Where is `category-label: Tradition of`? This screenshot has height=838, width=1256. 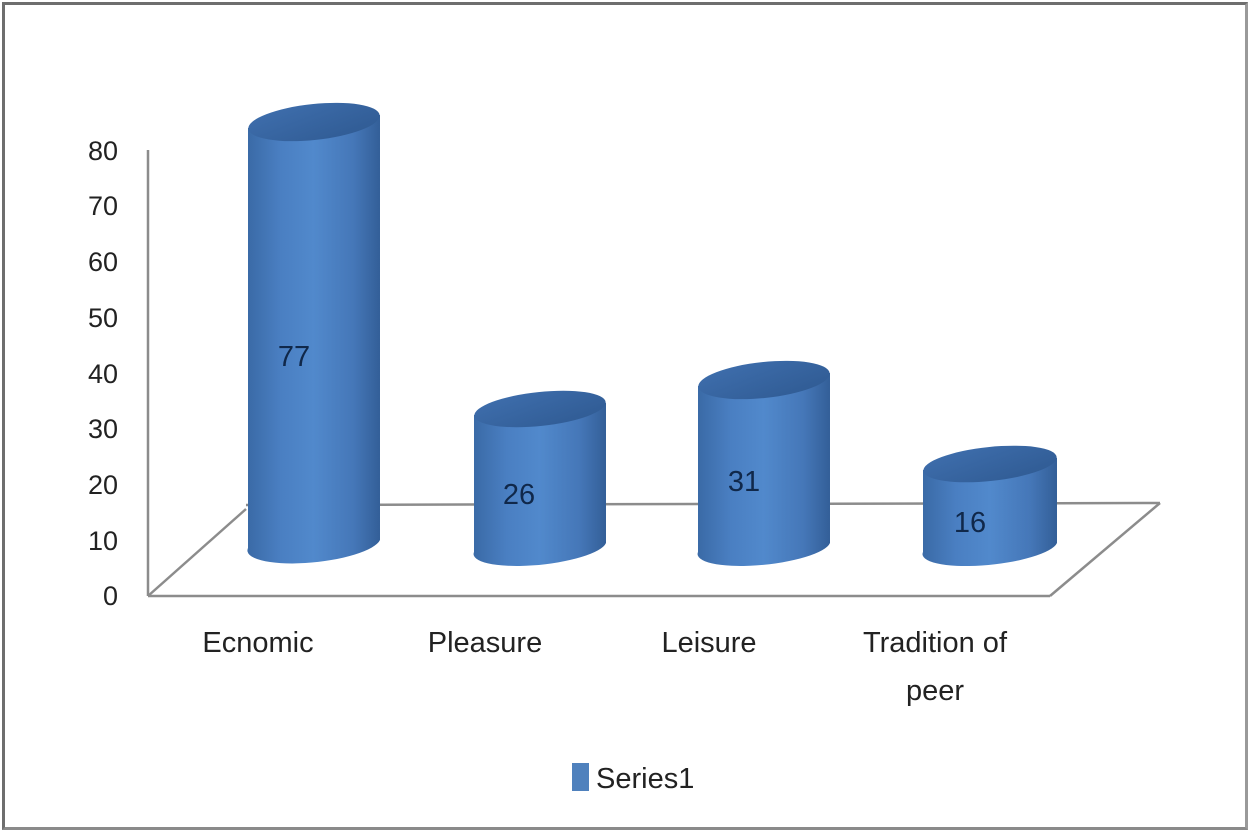
category-label: Tradition of is located at coordinates (935, 643).